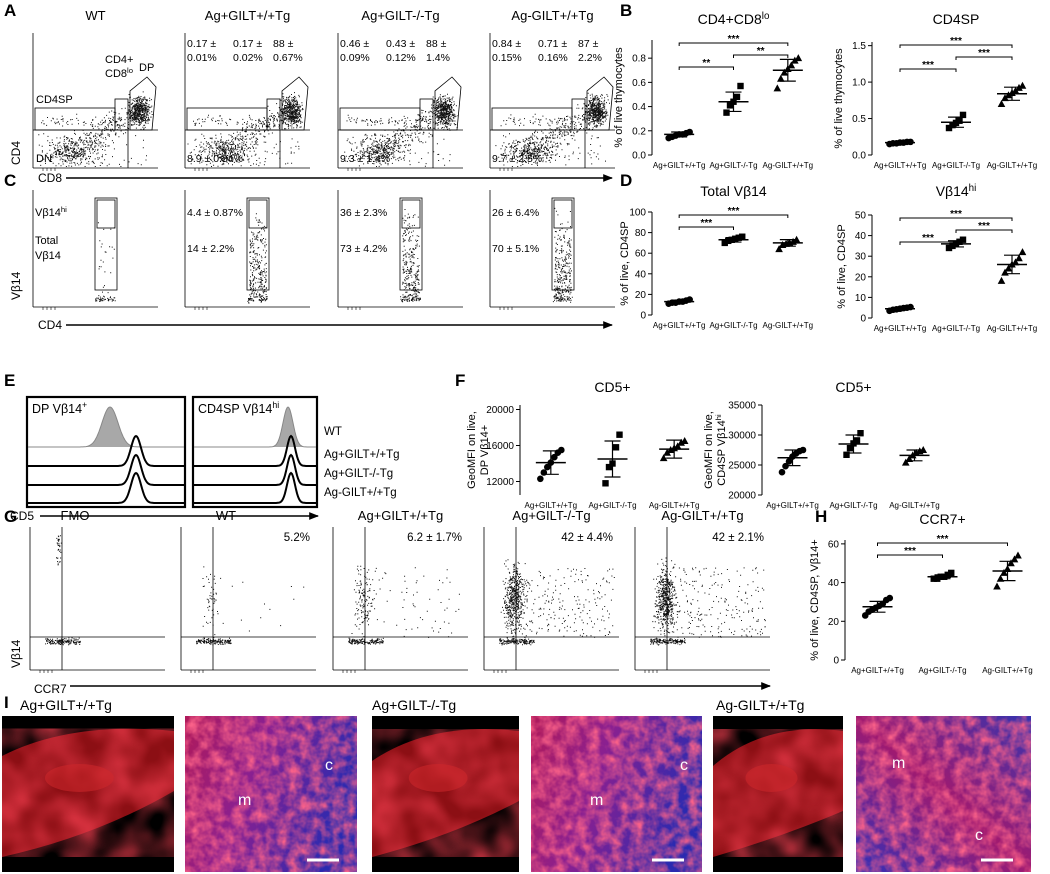 The image size is (1050, 874). Describe the element at coordinates (500, 482) in the screenshot. I see `y-tick-label: 12000` at that location.